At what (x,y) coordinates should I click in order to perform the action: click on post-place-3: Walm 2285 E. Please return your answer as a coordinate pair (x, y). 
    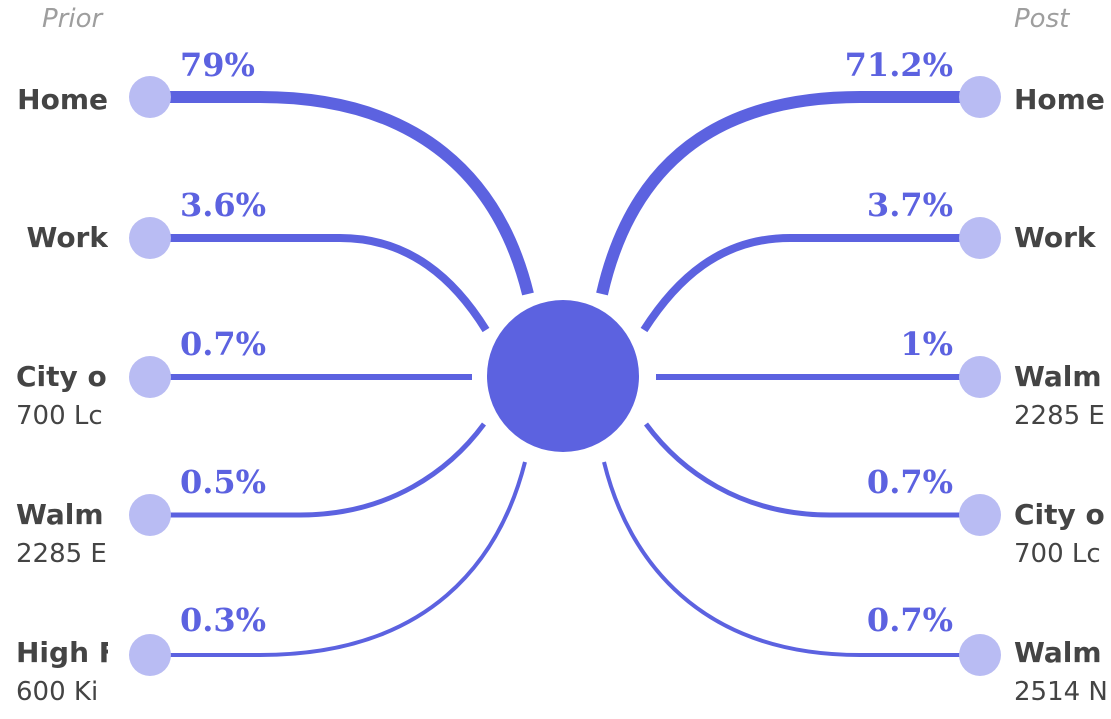
    Looking at the image, I should click on (1060, 396).